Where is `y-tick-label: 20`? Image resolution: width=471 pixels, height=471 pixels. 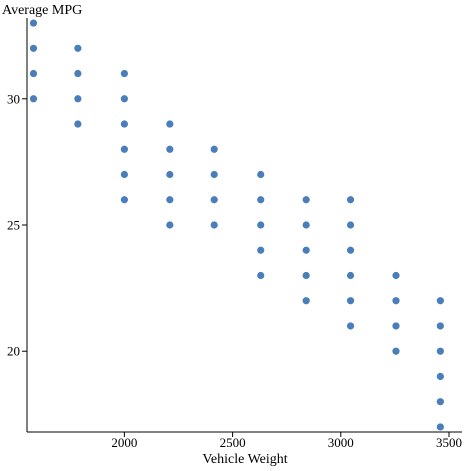 y-tick-label: 20 is located at coordinates (13, 351).